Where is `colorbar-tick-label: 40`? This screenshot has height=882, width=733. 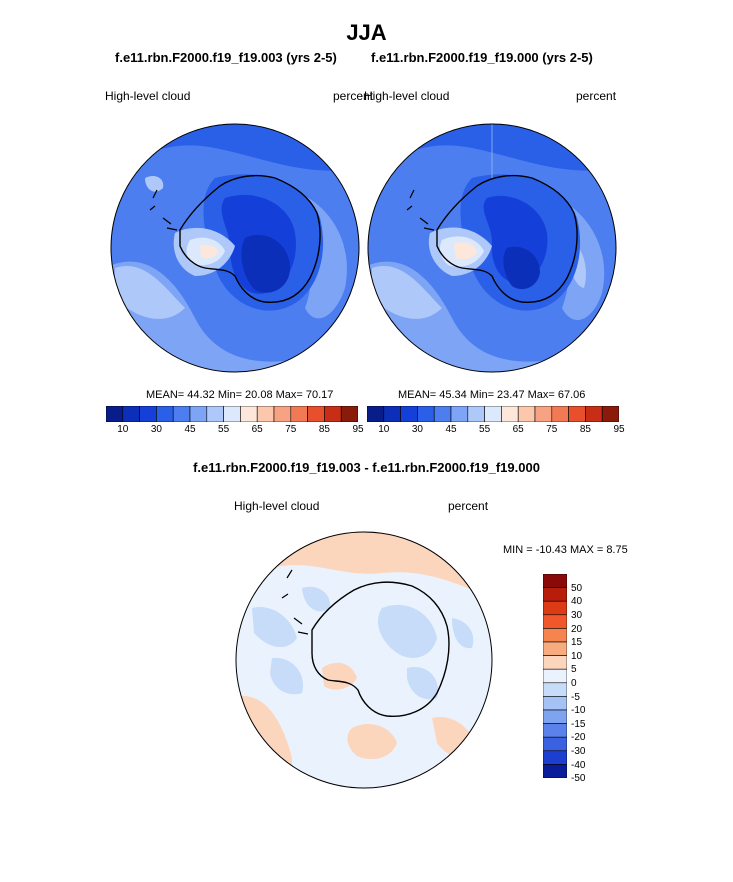 colorbar-tick-label: 40 is located at coordinates (577, 602).